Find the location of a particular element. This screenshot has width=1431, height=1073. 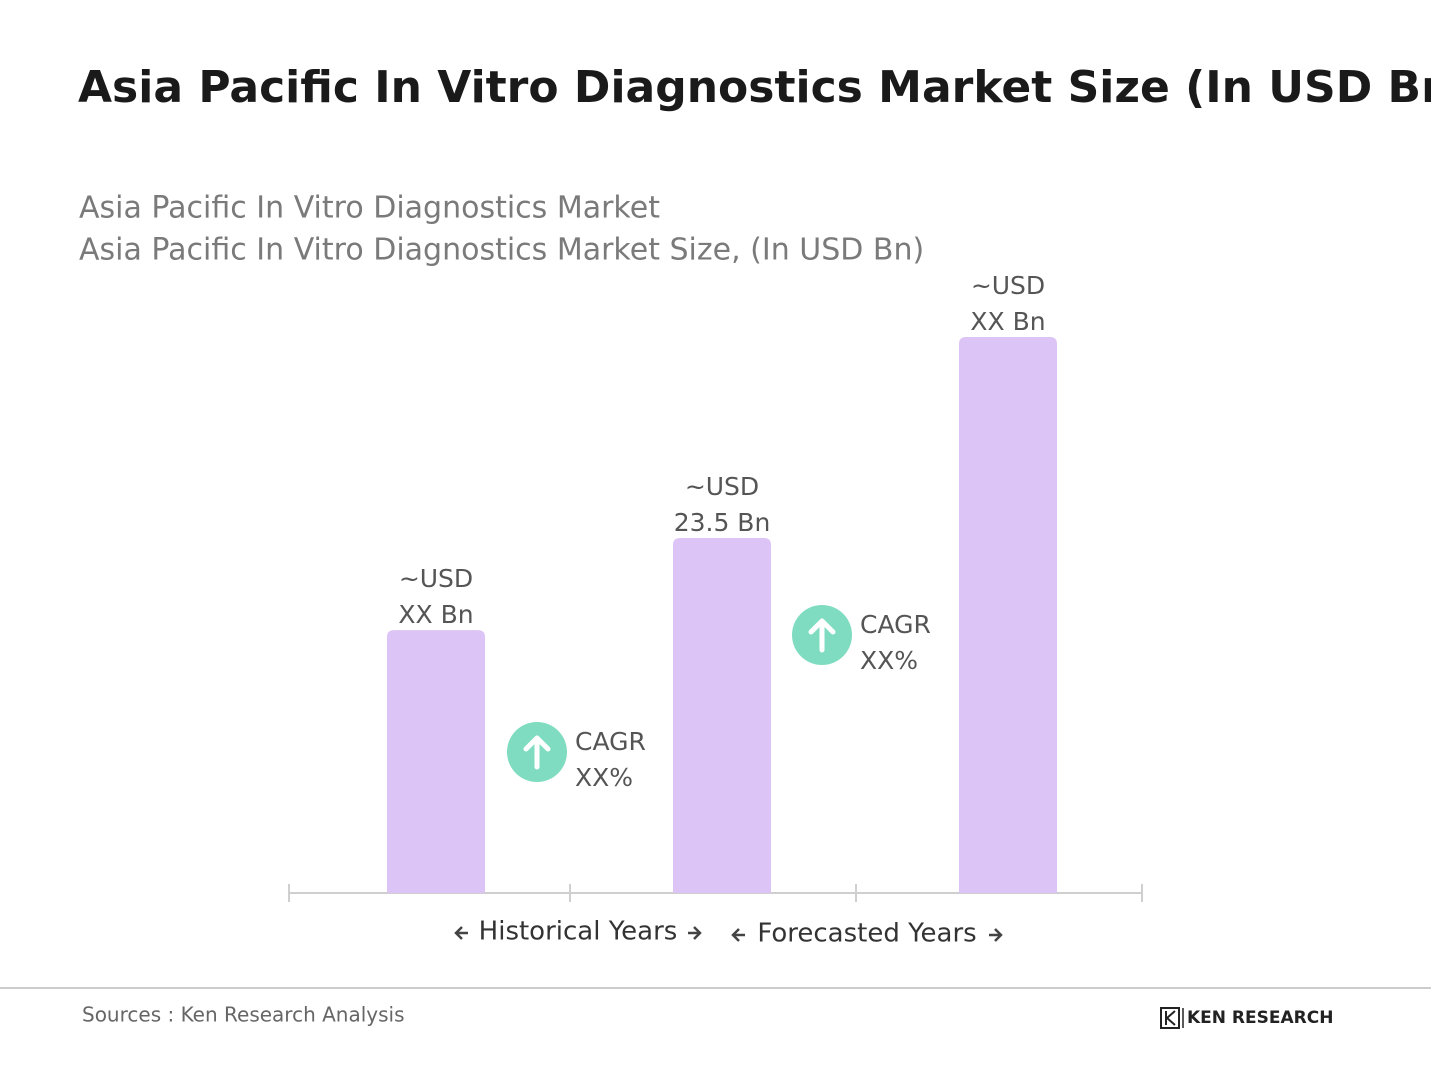

value-label: 23.5 Bn is located at coordinates (722, 522).